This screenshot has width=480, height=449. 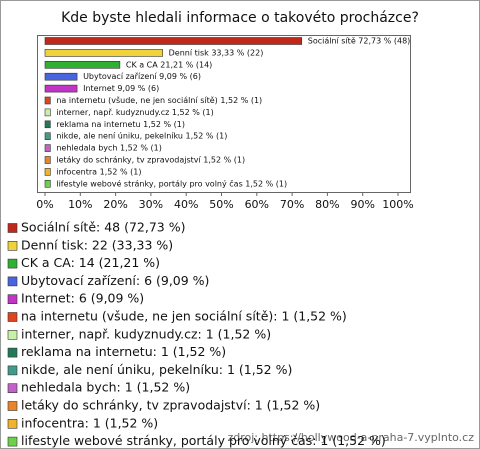 What do you see at coordinates (97, 244) in the screenshot?
I see `legend-label: Denní tisk: 22 (33,33 %)` at bounding box center [97, 244].